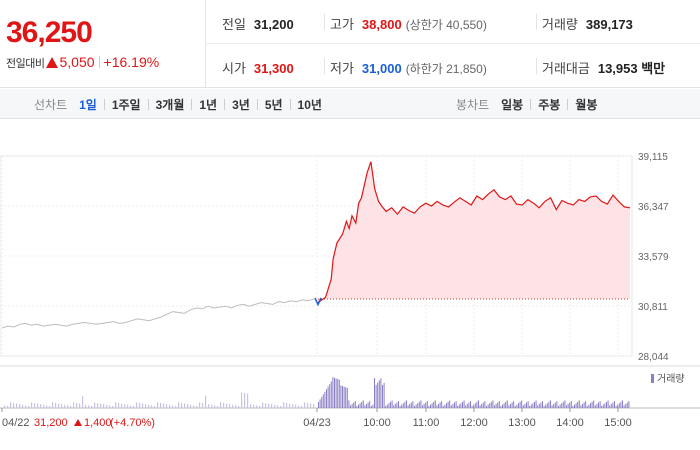  Describe the element at coordinates (316, 418) in the screenshot. I see `x-axis: 04/22 04/23 10:00 11:00 12:00 13:00 14:00 15:00` at that location.